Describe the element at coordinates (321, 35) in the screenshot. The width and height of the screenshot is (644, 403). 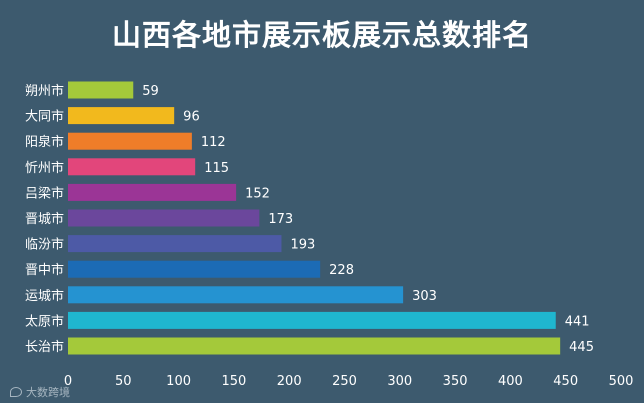
I see `chart-title: 山西各地市展示板展示总数排名` at that location.